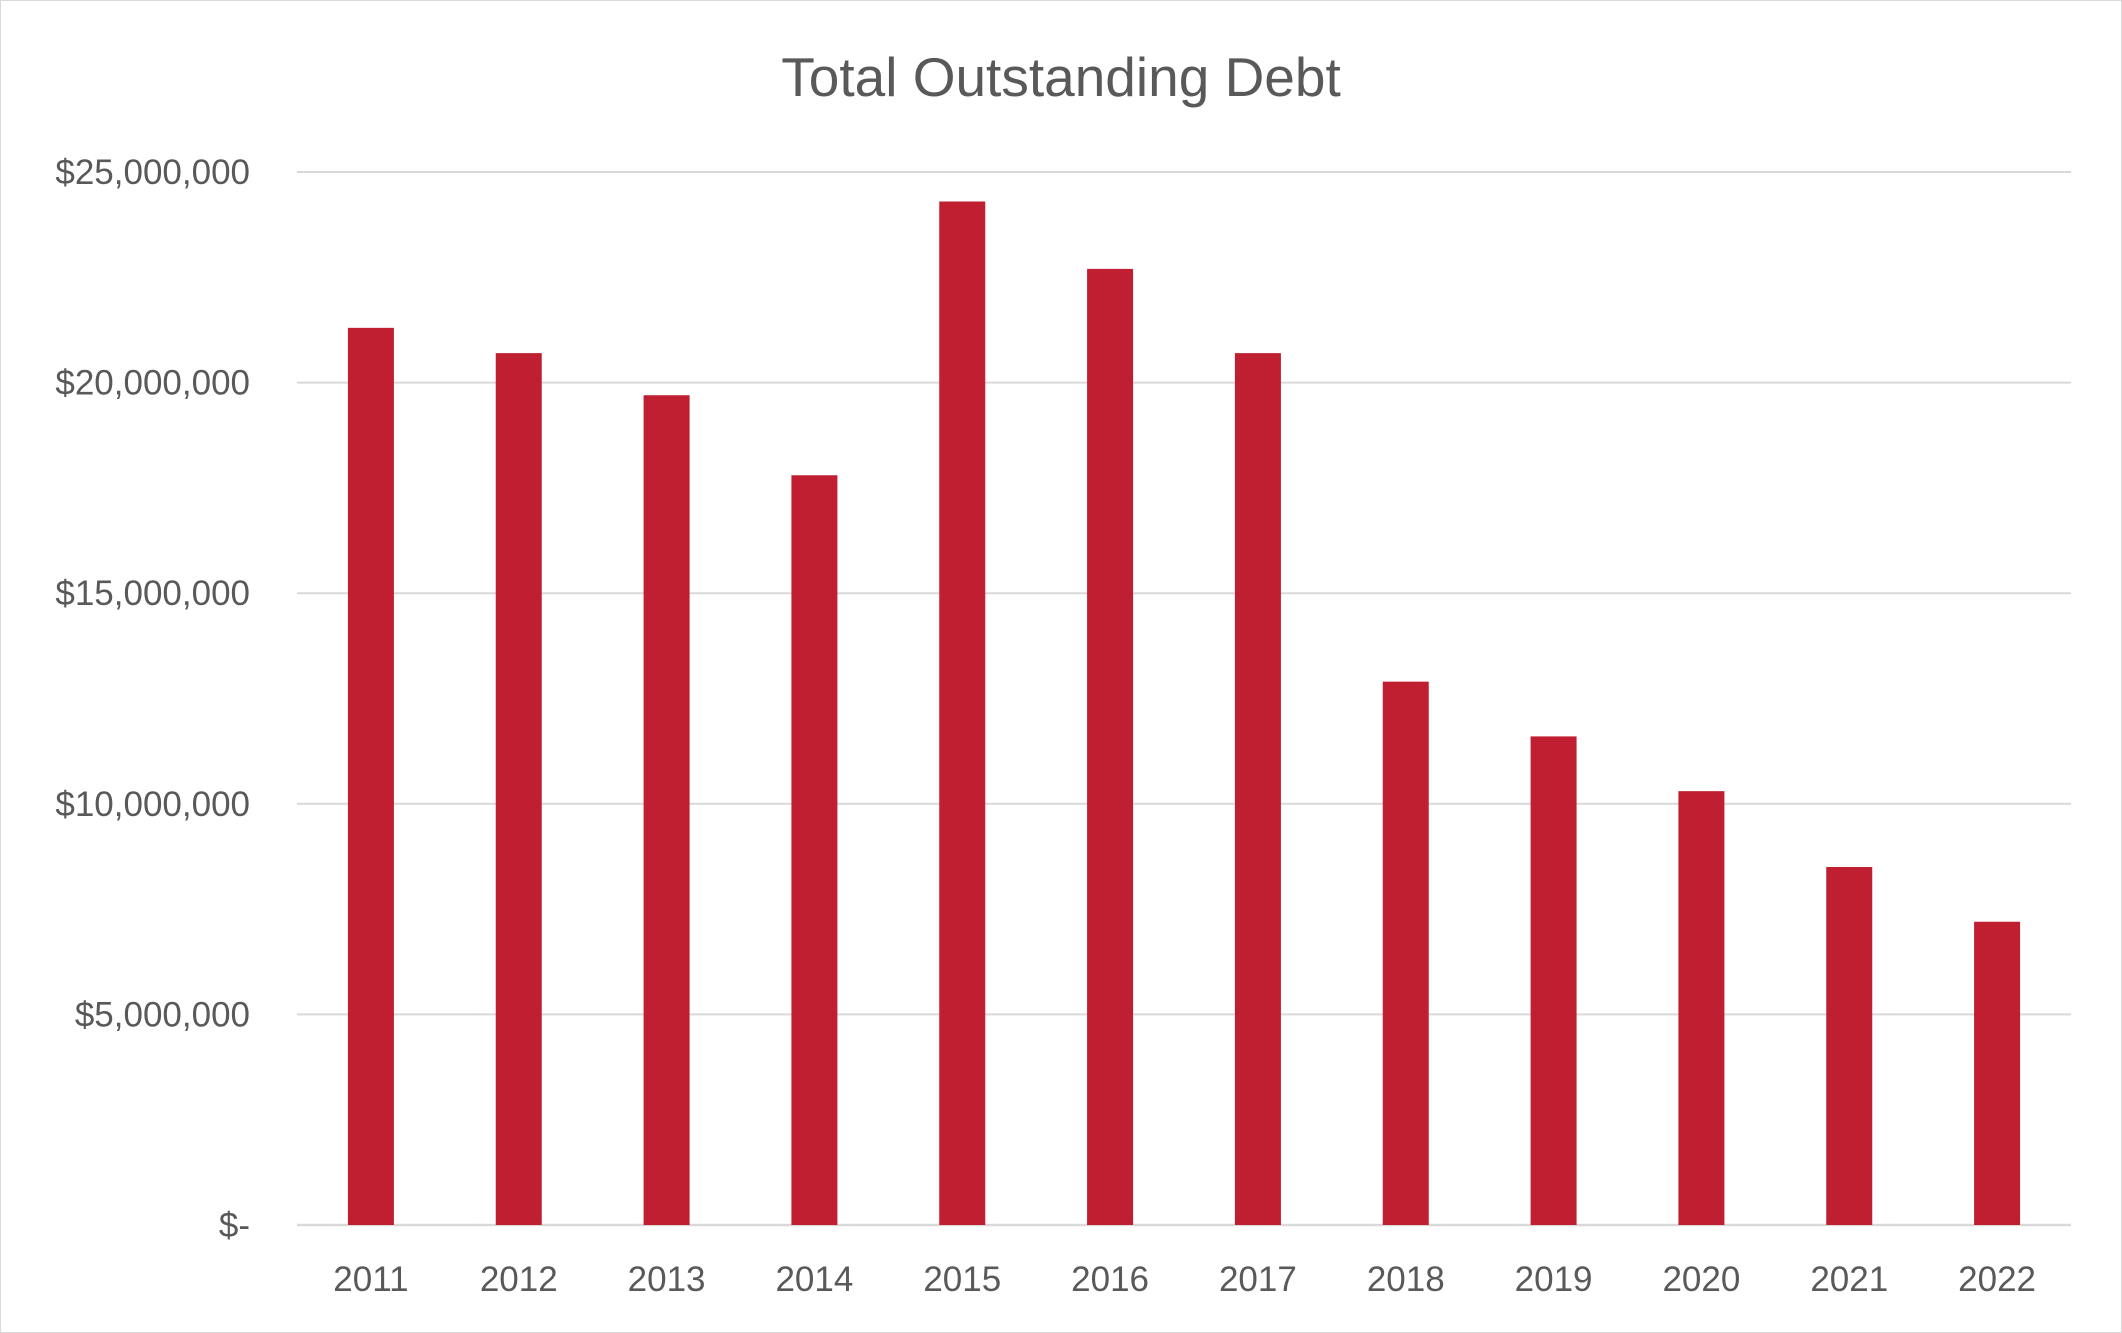 Image resolution: width=2122 pixels, height=1333 pixels. What do you see at coordinates (162, 1014) in the screenshot?
I see `y-tick-label: $5,000,000` at bounding box center [162, 1014].